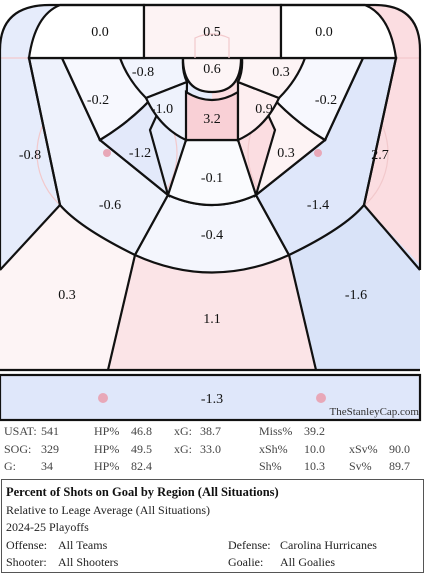  I want to click on xsv-label: xSv%, so click(363, 448).